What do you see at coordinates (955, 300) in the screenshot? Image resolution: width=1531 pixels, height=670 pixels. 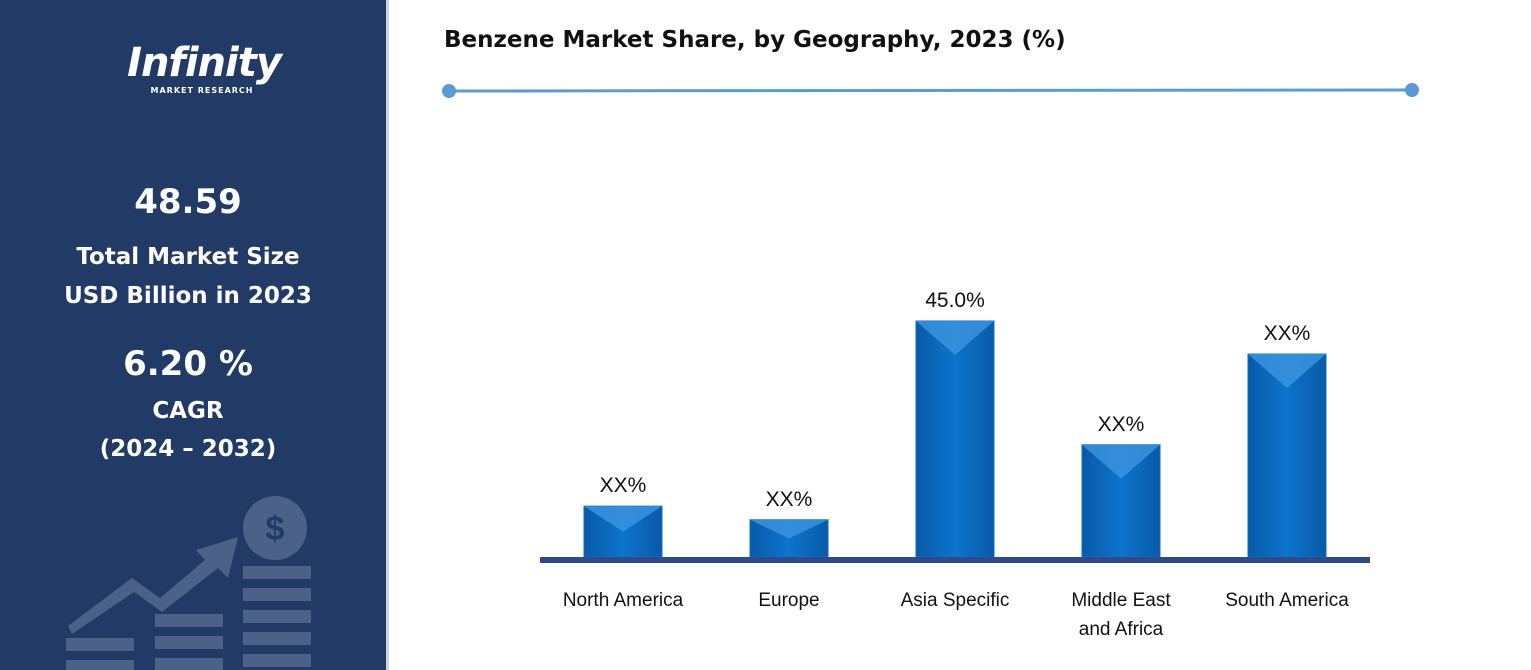 I see `value-label: 45.0%` at bounding box center [955, 300].